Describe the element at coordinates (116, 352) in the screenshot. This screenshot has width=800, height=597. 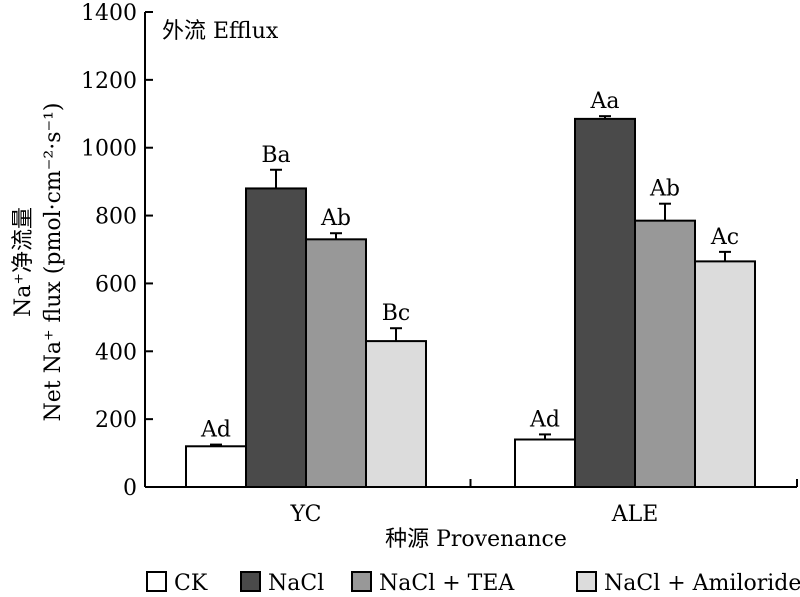
I see `y-tick-label: 400` at that location.